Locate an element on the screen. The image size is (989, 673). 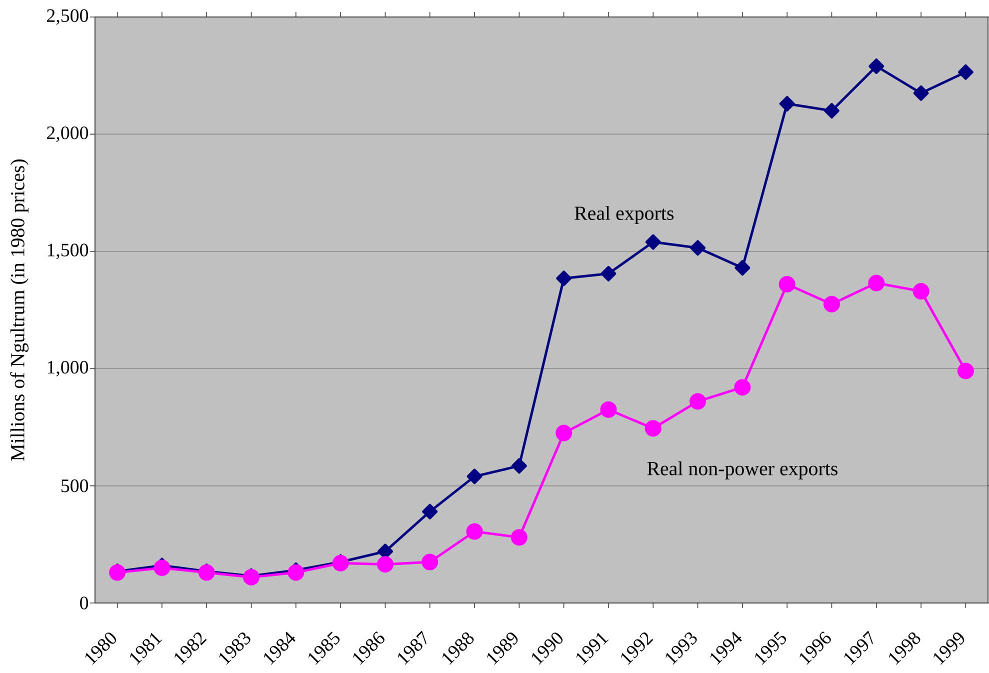
y-axis-title: Millions of Ngultrum (in 1980 prices) is located at coordinates (19, 310).